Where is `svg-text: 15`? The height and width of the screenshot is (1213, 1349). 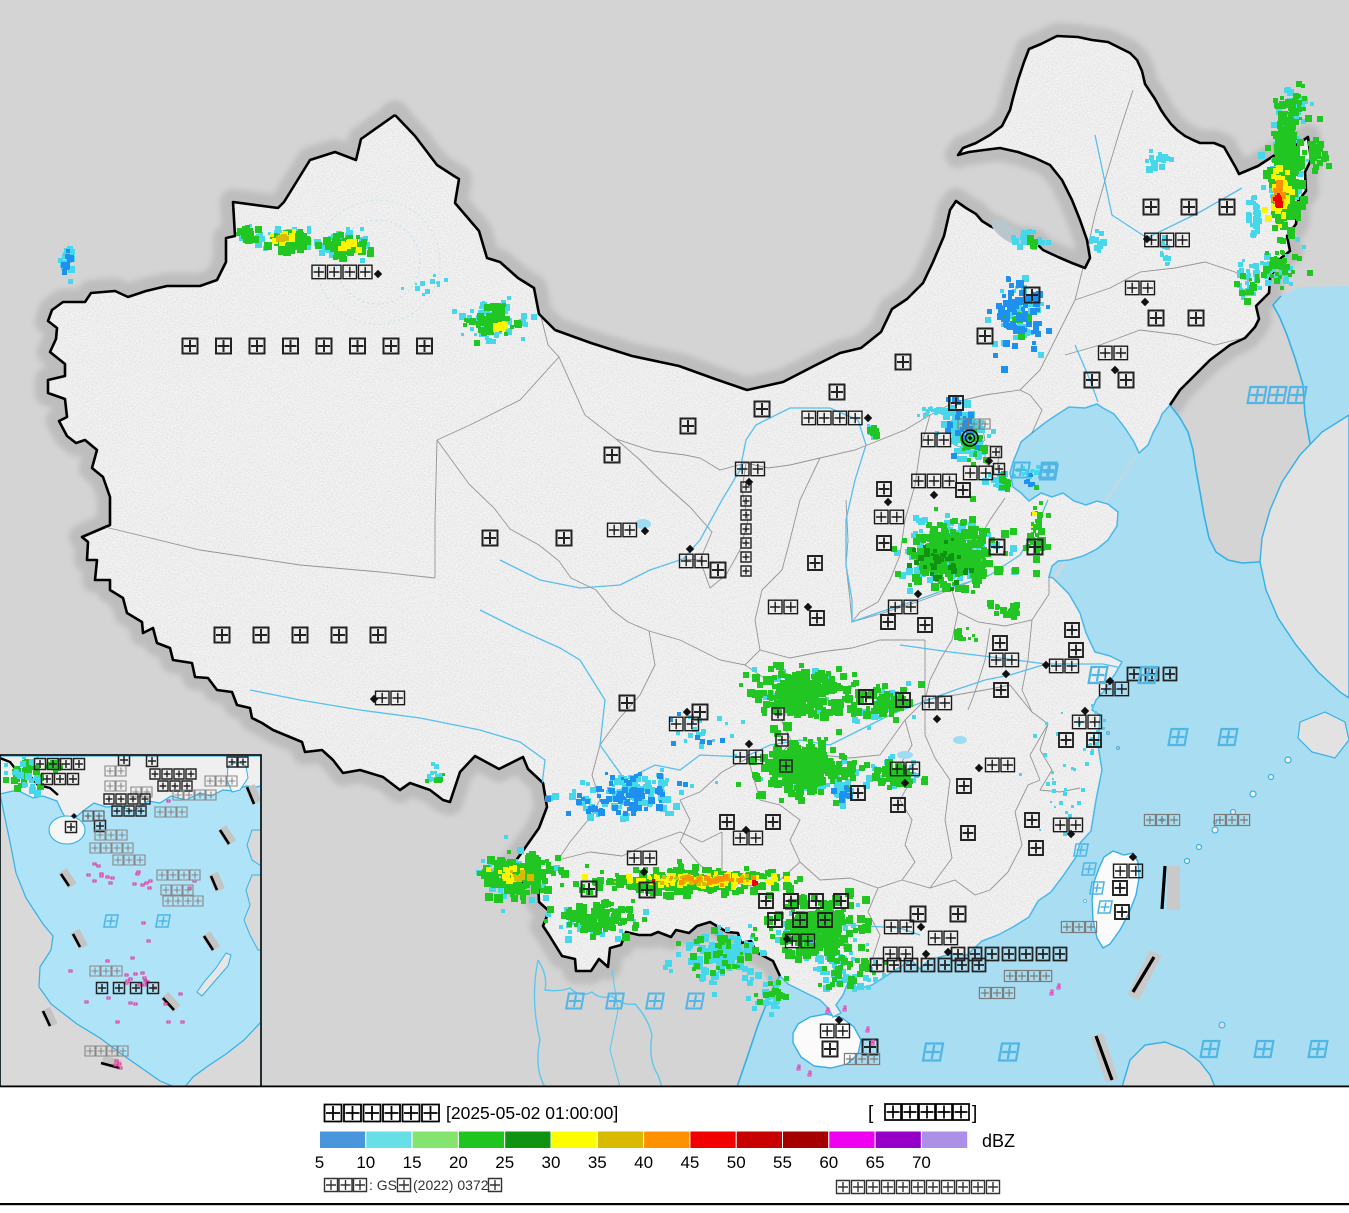 svg-text: 15 is located at coordinates (412, 1162).